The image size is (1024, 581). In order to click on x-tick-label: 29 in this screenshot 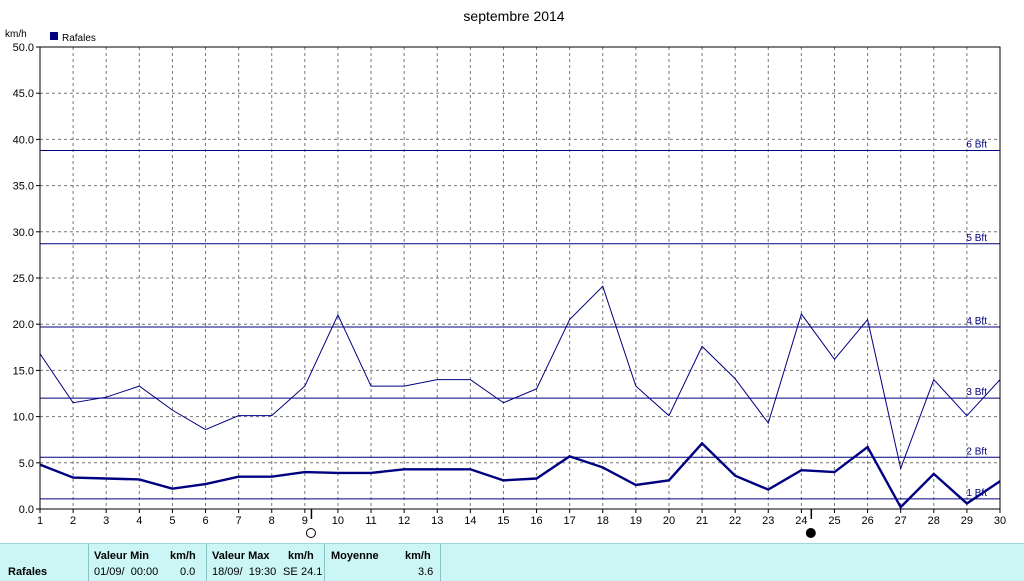, I will do `click(967, 521)`.